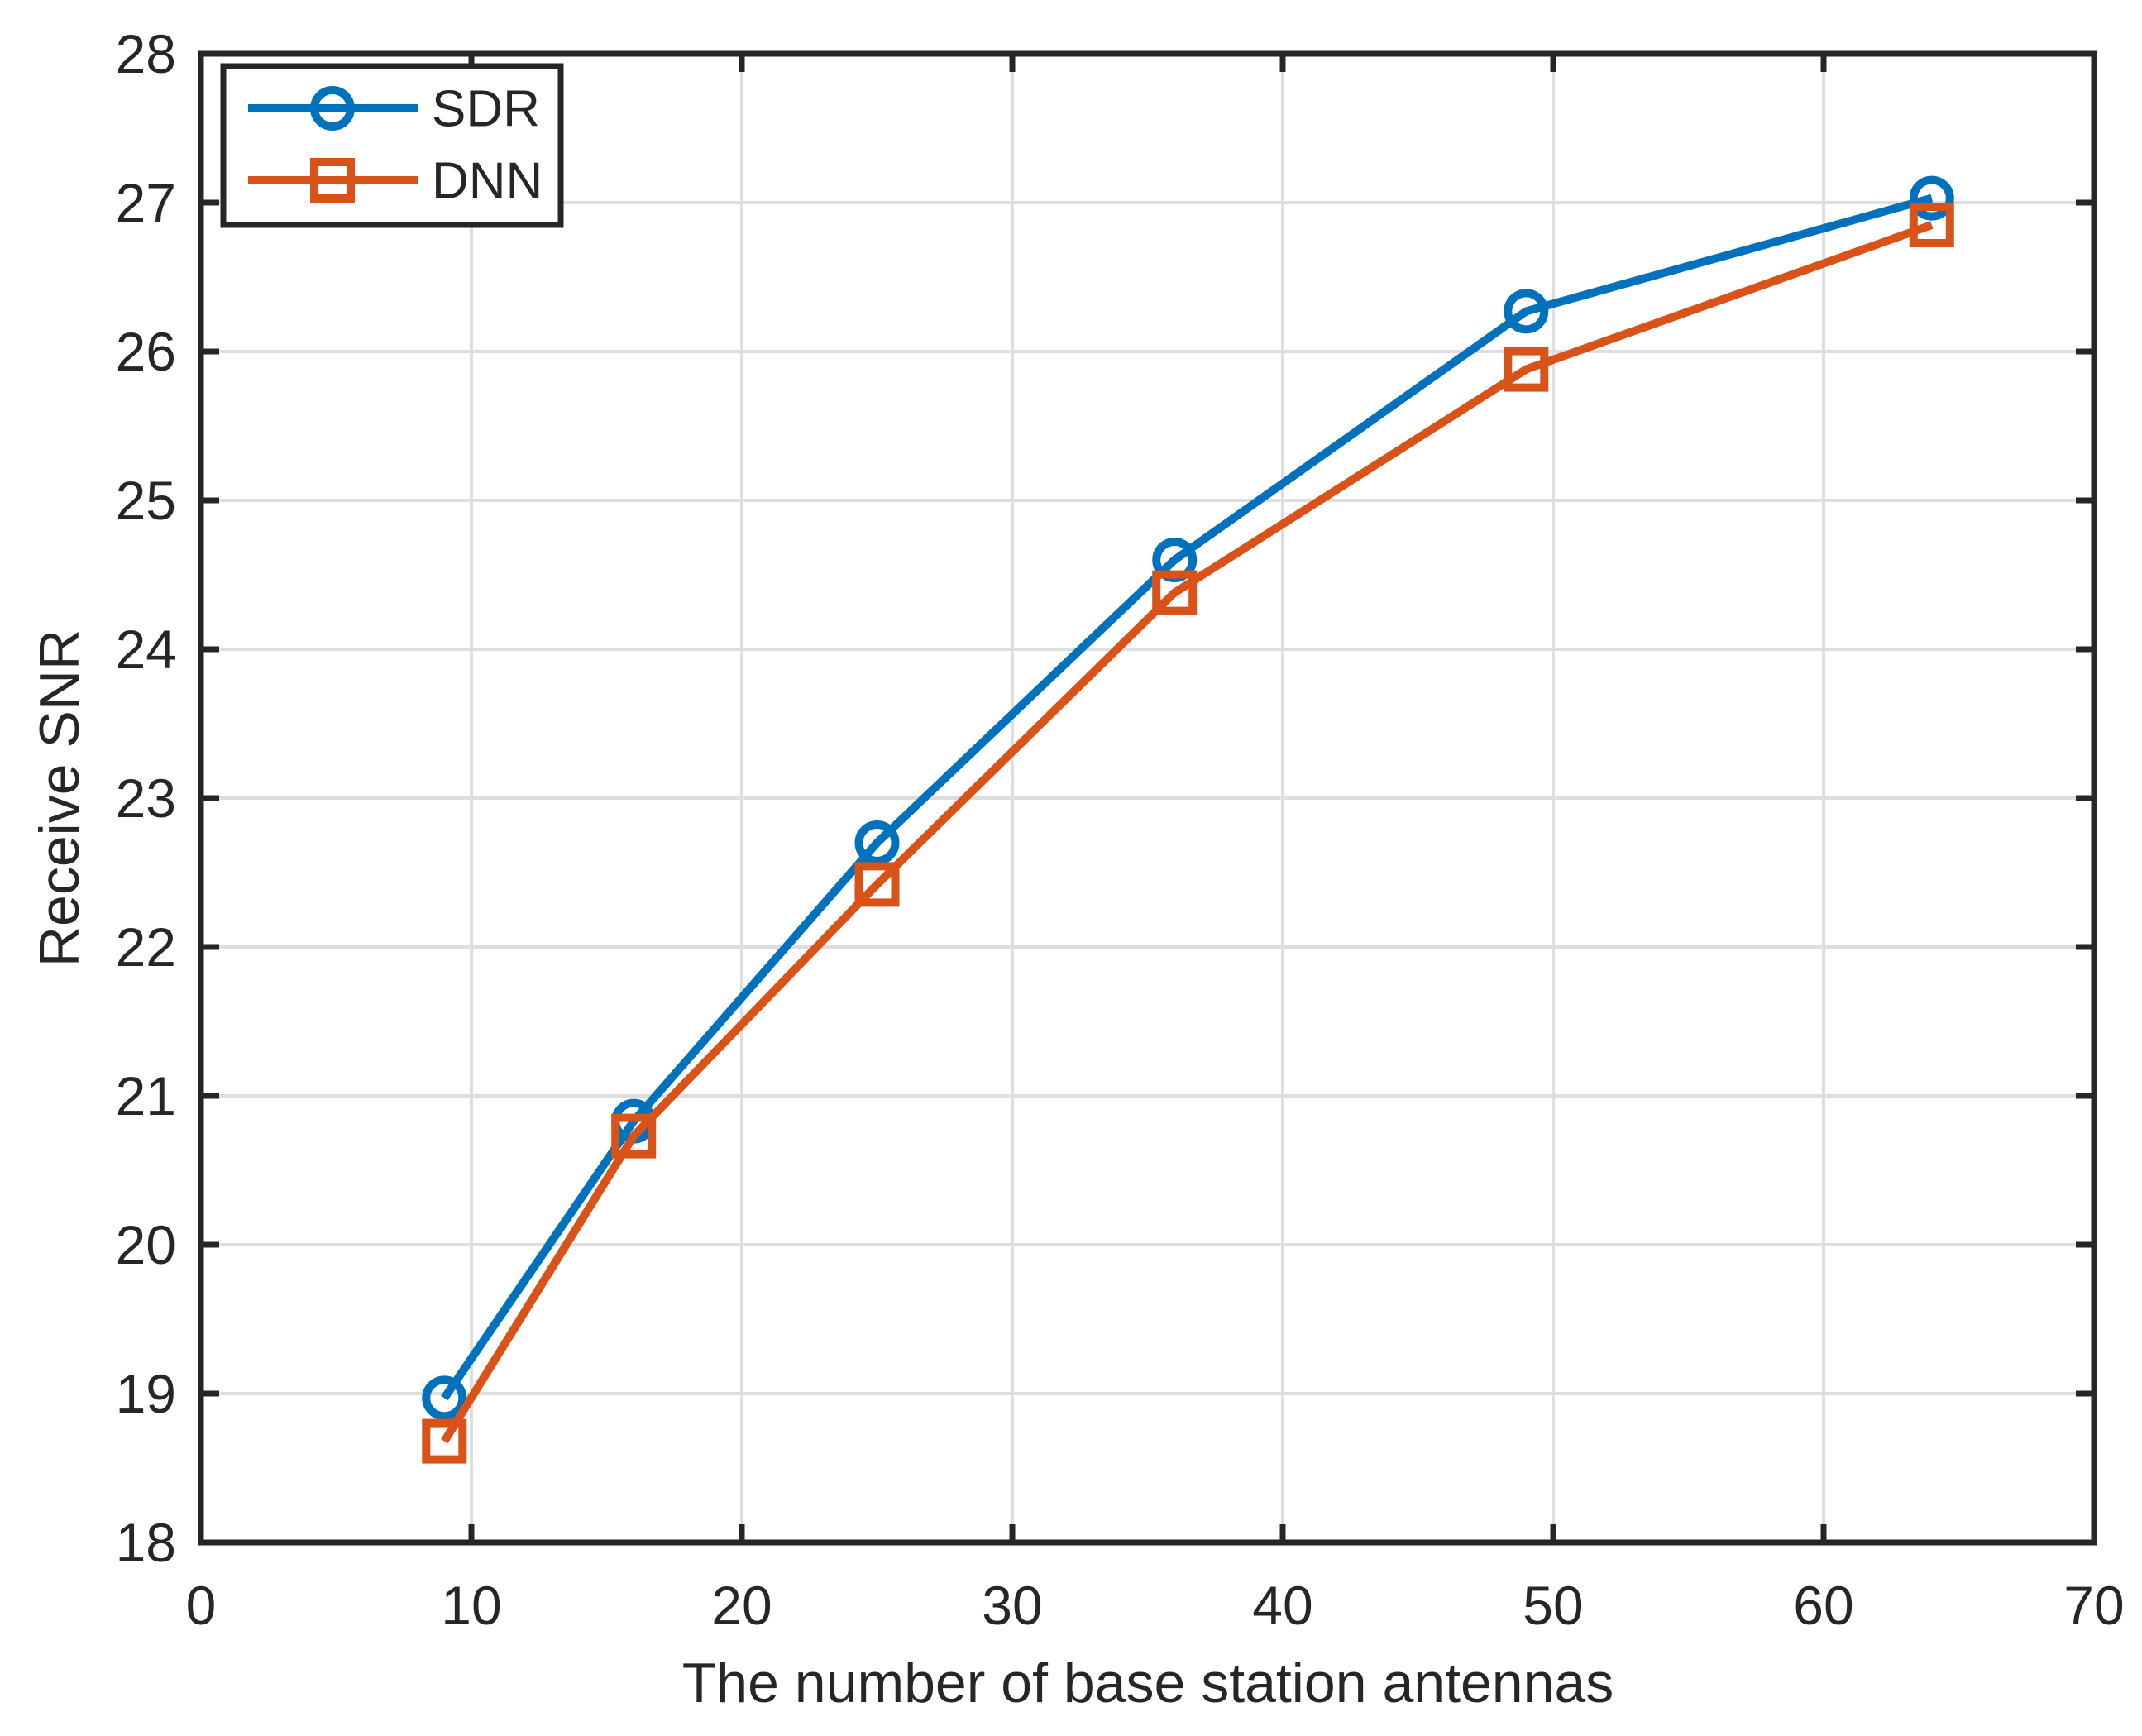 This screenshot has height=1736, width=2142. I want to click on x-tick-label: 30, so click(1012, 1605).